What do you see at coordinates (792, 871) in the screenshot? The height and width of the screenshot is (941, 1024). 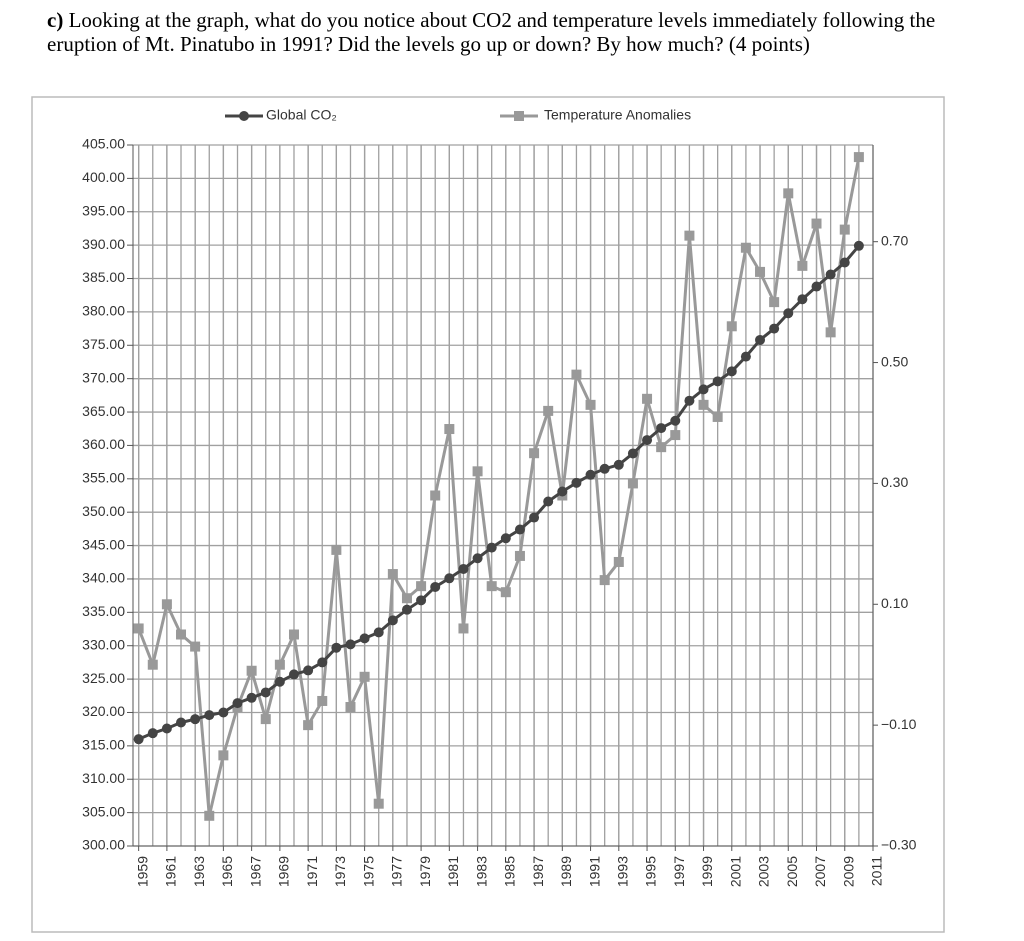 I see `x-tick-label: 2005` at bounding box center [792, 871].